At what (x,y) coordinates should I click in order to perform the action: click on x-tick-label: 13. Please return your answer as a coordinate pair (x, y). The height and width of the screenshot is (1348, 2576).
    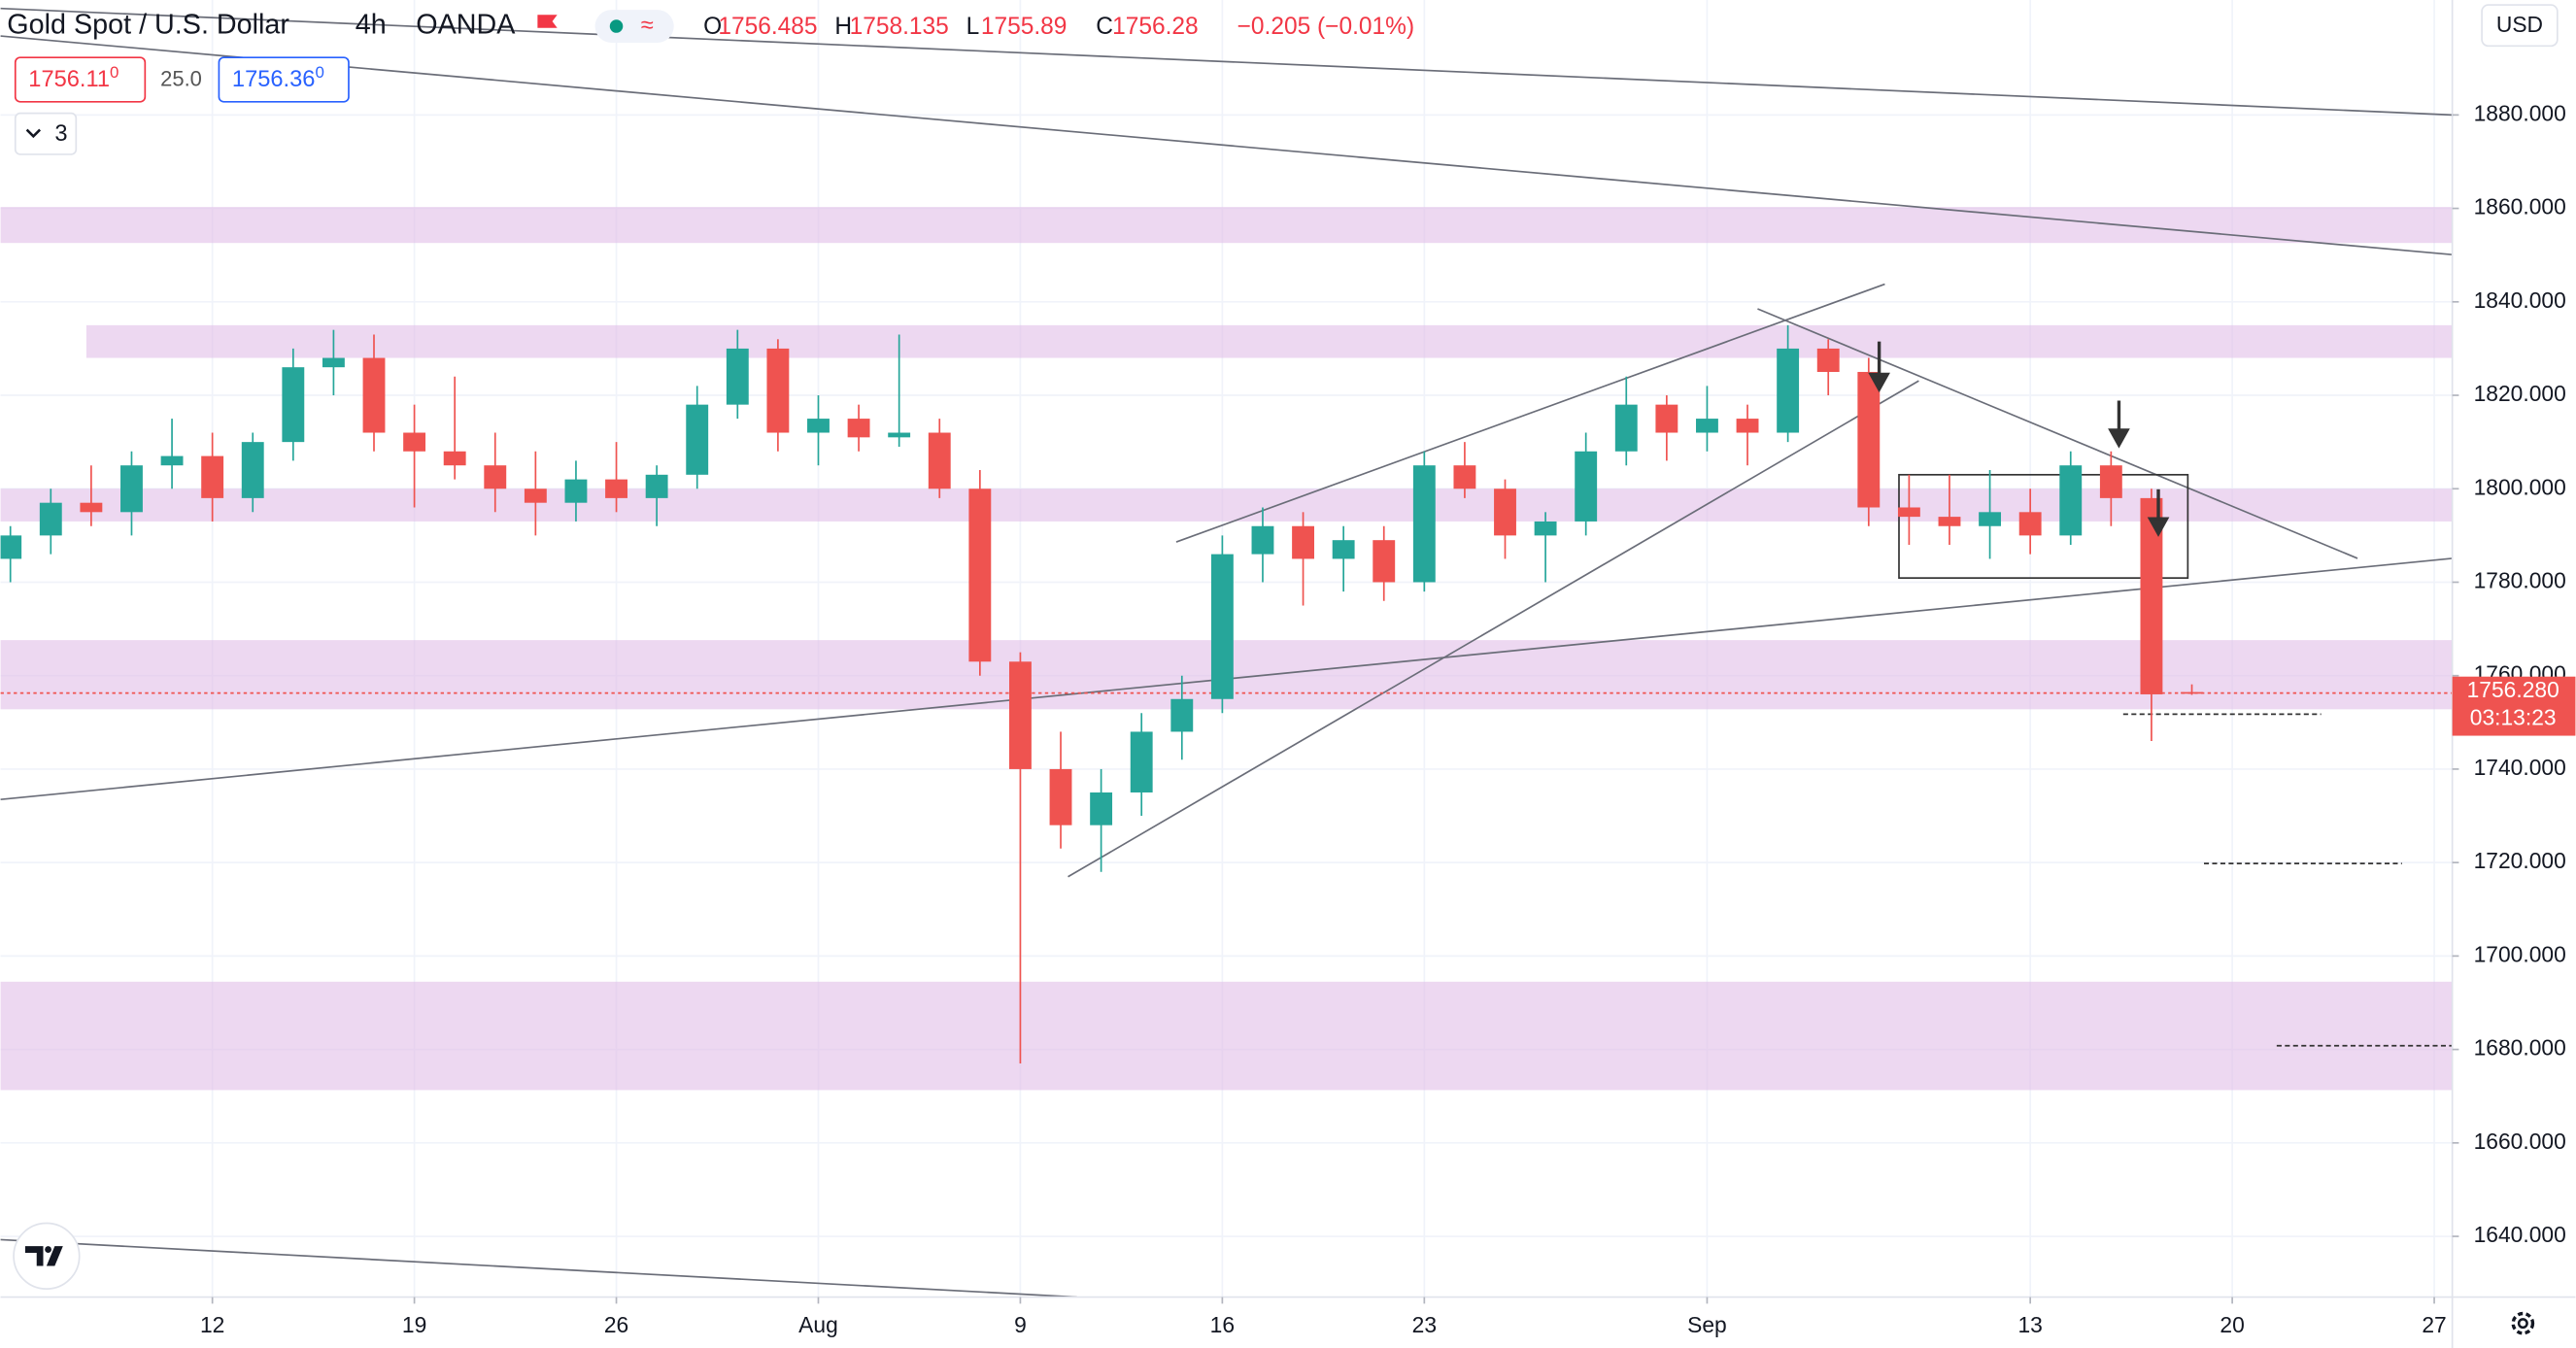
    Looking at the image, I should click on (2029, 1324).